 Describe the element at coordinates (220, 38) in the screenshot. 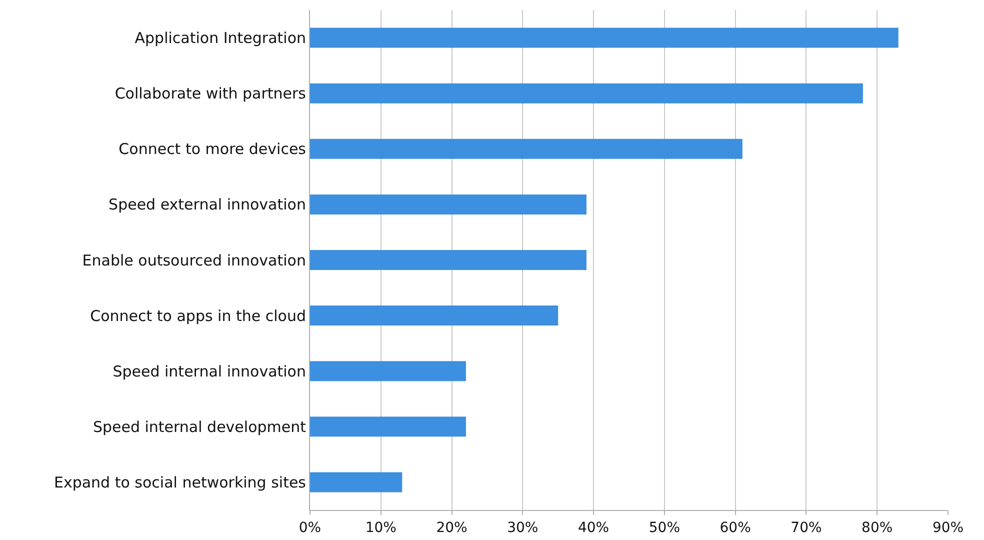

I see `y-tick-label: Application Integration` at that location.